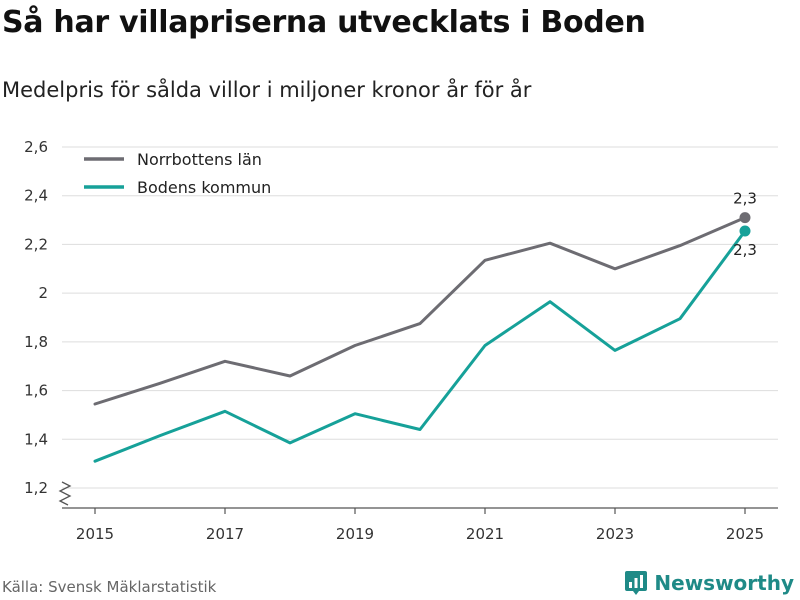 The width and height of the screenshot is (800, 600). I want to click on x-tick-label: 2019, so click(355, 534).